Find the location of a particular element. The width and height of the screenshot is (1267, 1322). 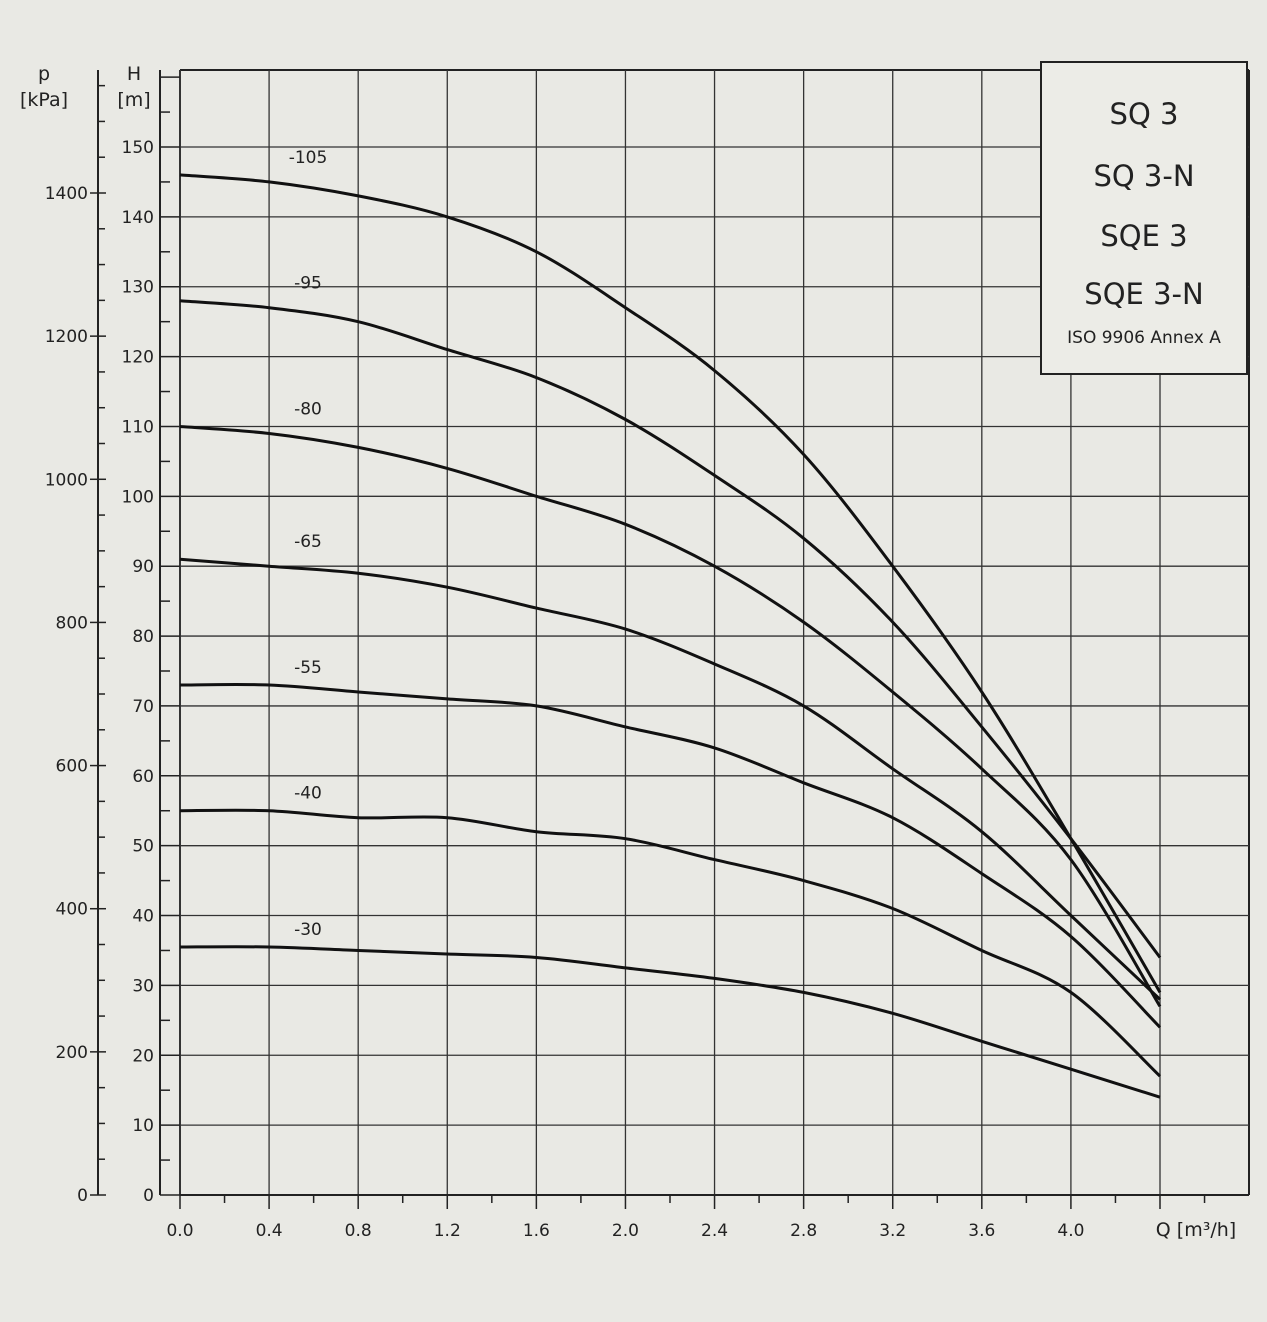

h-axis-unit: [m] is located at coordinates (133, 100).